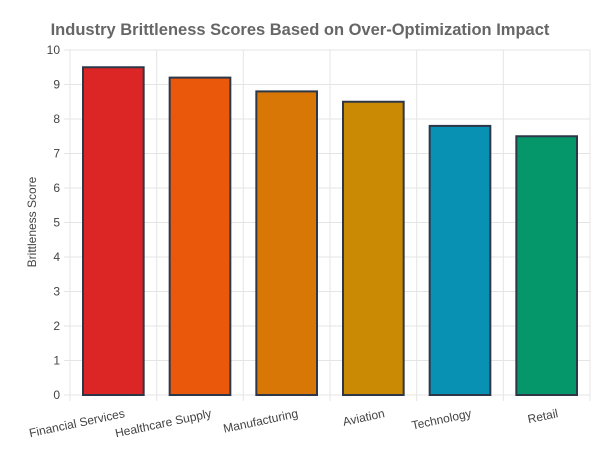  I want to click on y-tick-label: 8, so click(56, 119).